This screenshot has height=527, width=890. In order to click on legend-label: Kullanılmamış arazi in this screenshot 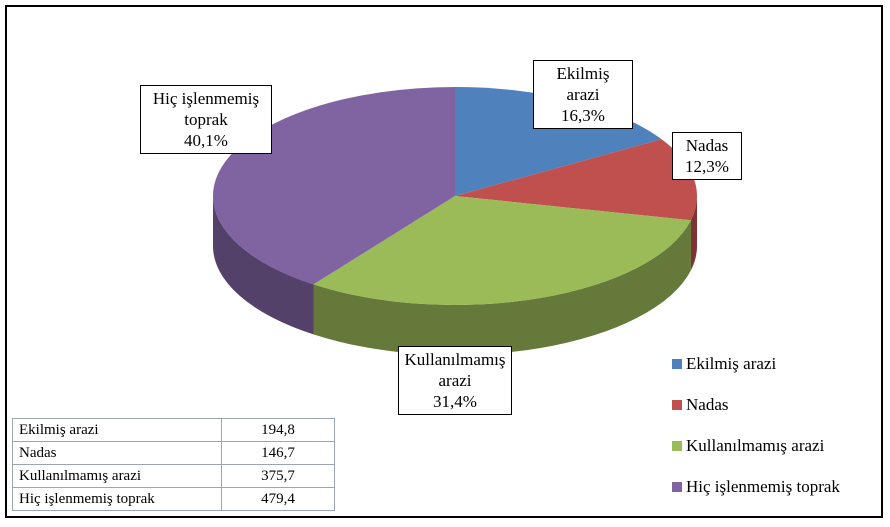, I will do `click(755, 445)`.